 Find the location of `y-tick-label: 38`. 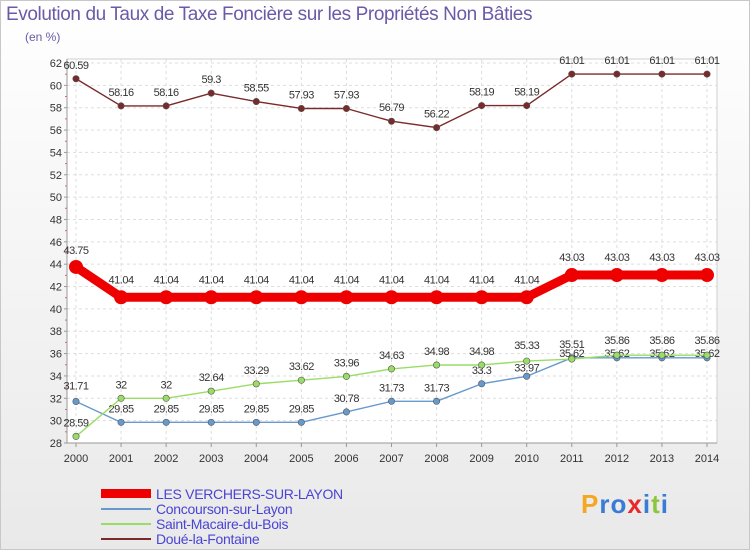

y-tick-label: 38 is located at coordinates (56, 332).